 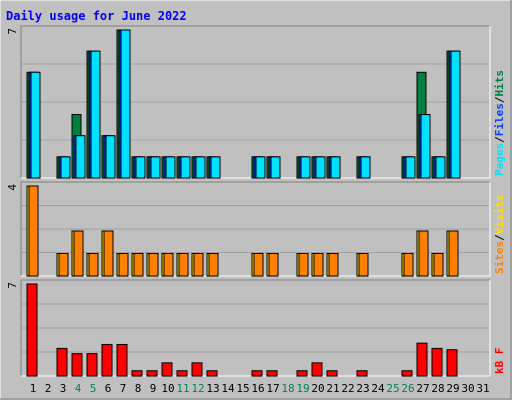 What do you see at coordinates (212, 388) in the screenshot?
I see `x-tick-label: 13` at bounding box center [212, 388].